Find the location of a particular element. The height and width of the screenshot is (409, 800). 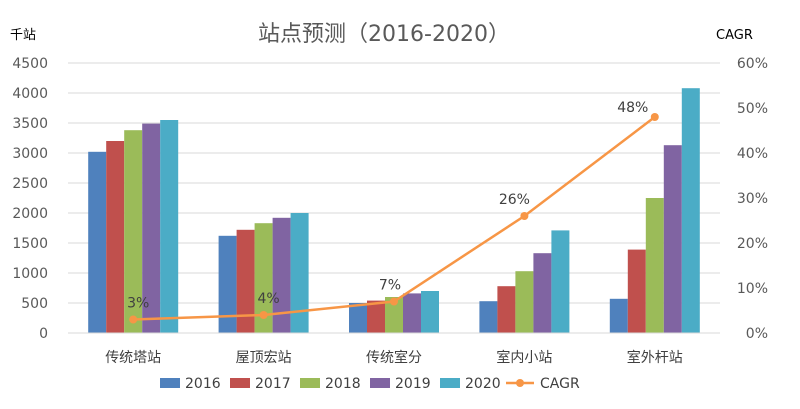

y-tick-label: 0 is located at coordinates (43, 334).